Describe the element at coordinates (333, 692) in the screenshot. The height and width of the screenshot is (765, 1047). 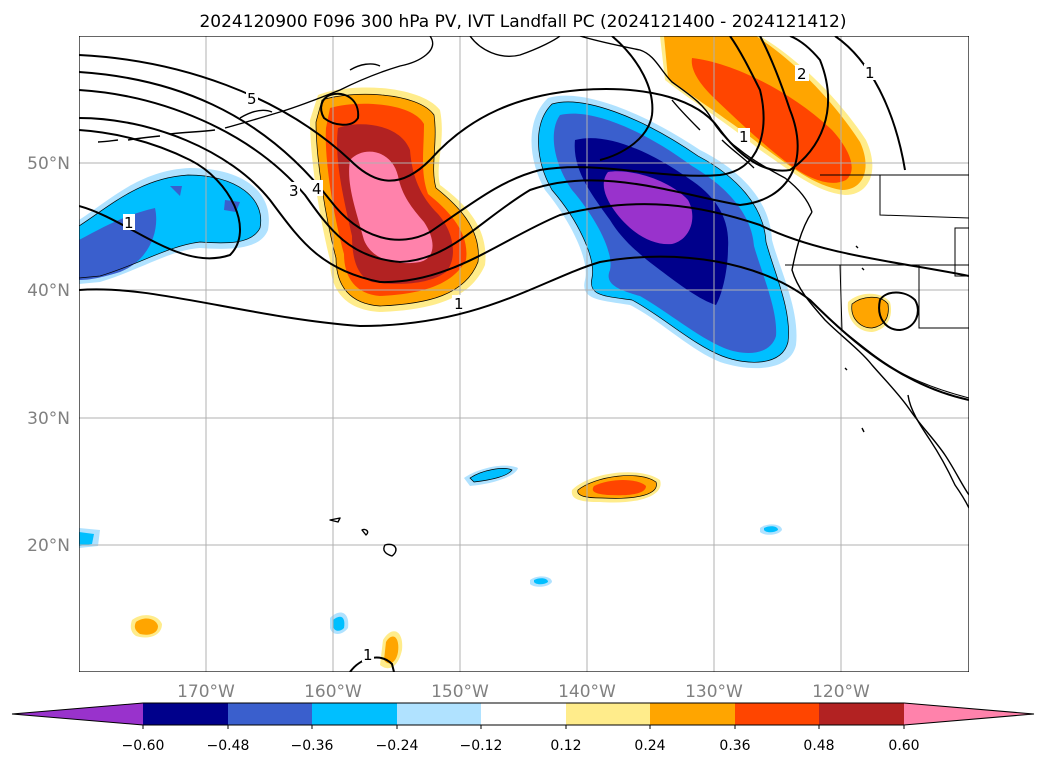
I see `lon-label: 160°W` at that location.